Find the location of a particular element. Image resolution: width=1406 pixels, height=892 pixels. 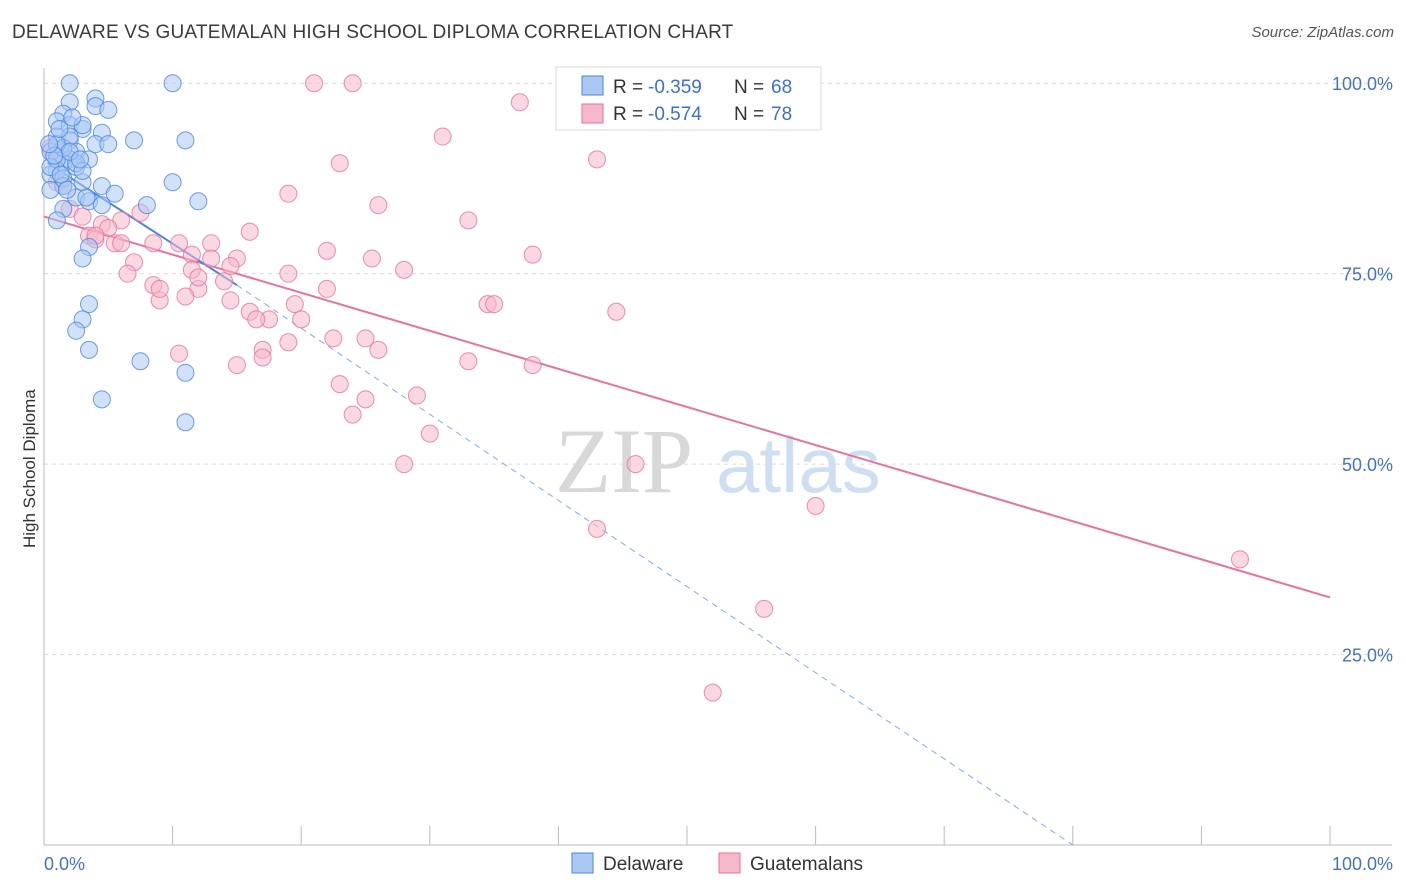

legend: R = -0.359 N = 68 R = -0.574 N = 78 is located at coordinates (688, 98).